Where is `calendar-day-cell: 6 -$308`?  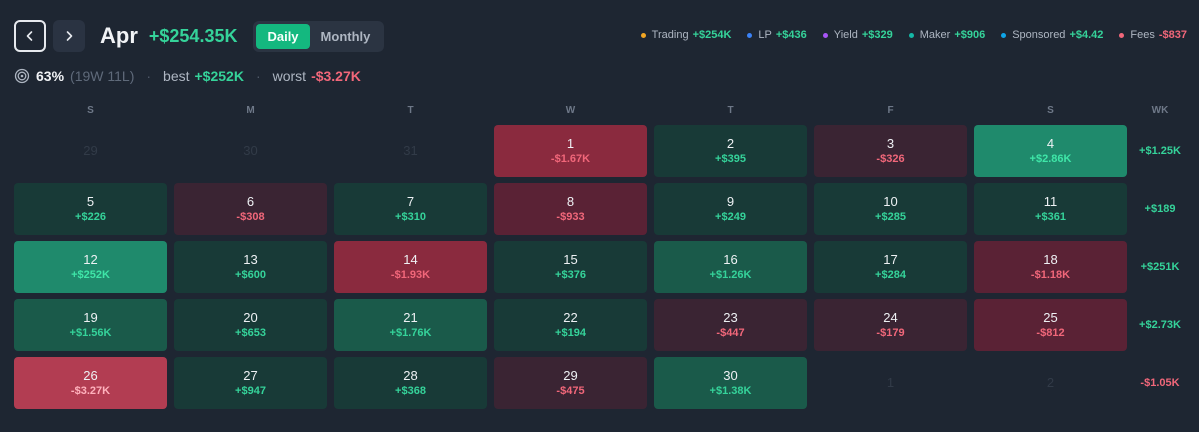
calendar-day-cell: 6 -$308 is located at coordinates (250, 209).